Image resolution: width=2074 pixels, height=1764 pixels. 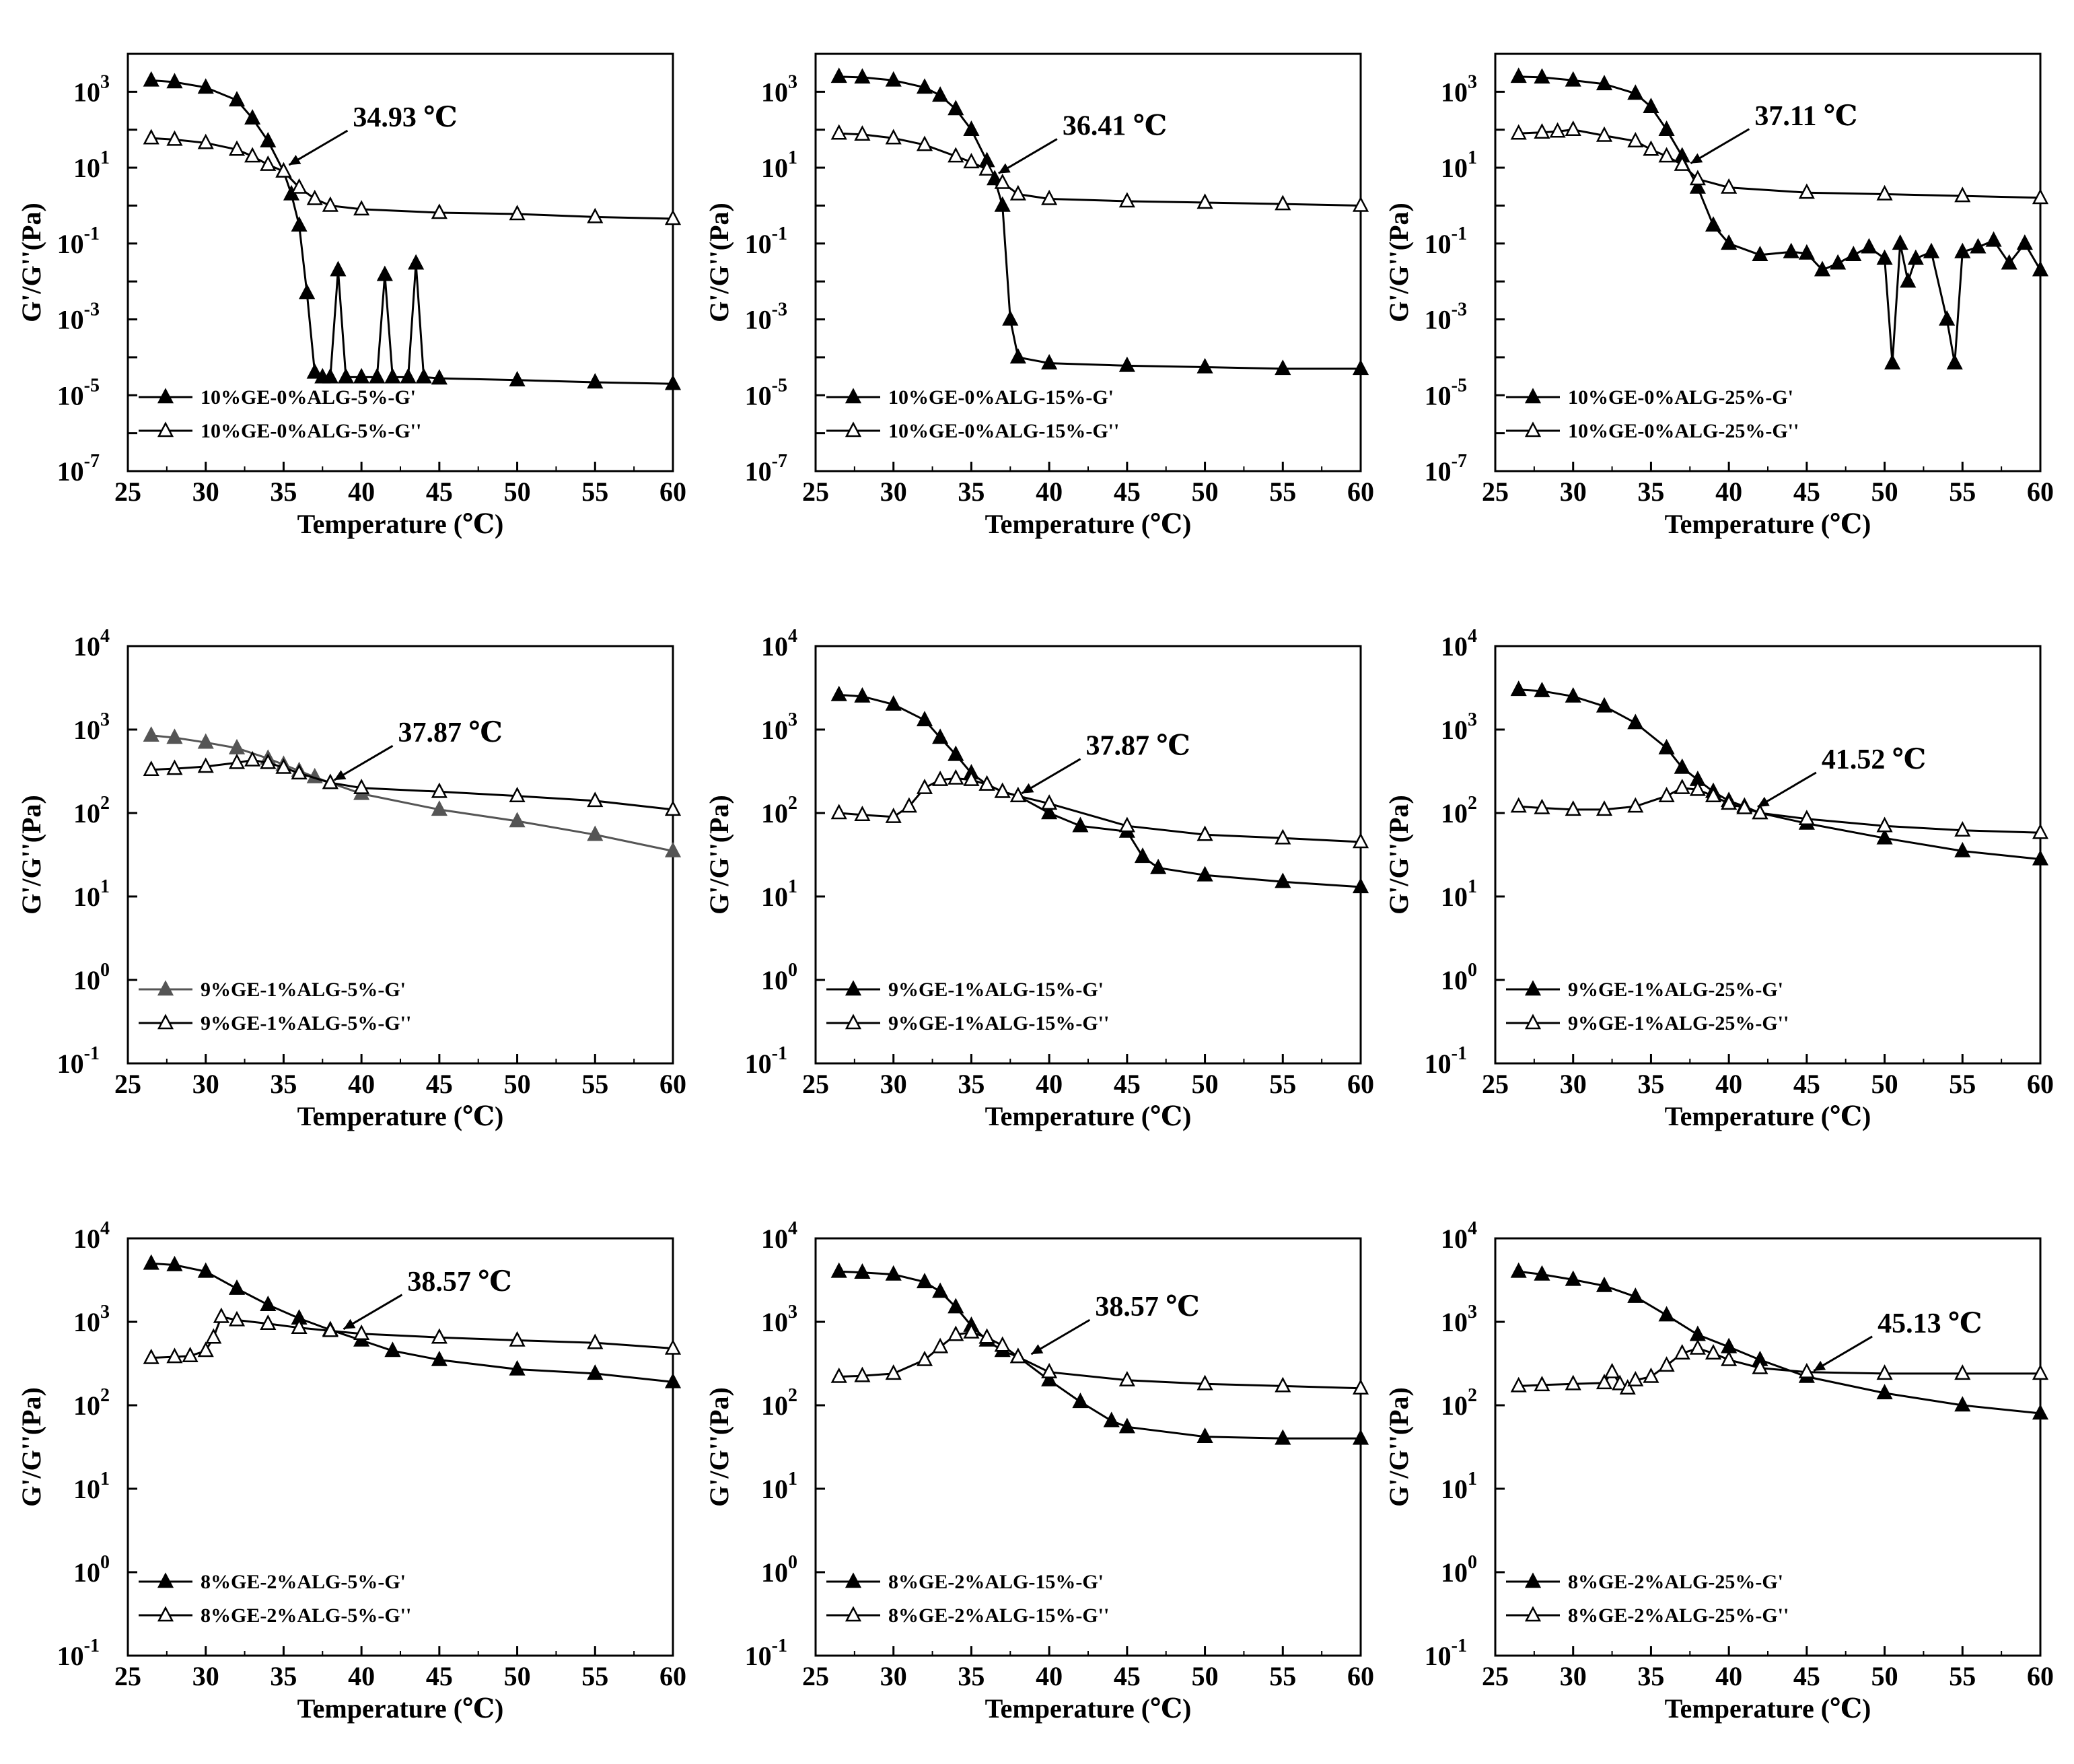 I want to click on annotation-arrow, so click(x=1787, y=789).